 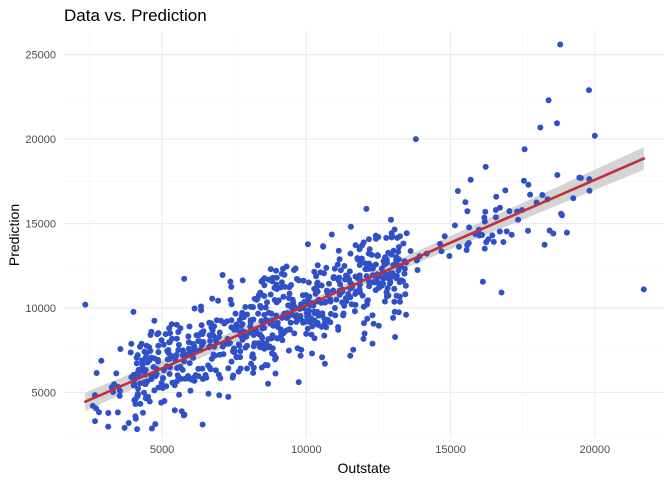 What do you see at coordinates (306, 450) in the screenshot?
I see `x-tick-label: 10000` at bounding box center [306, 450].